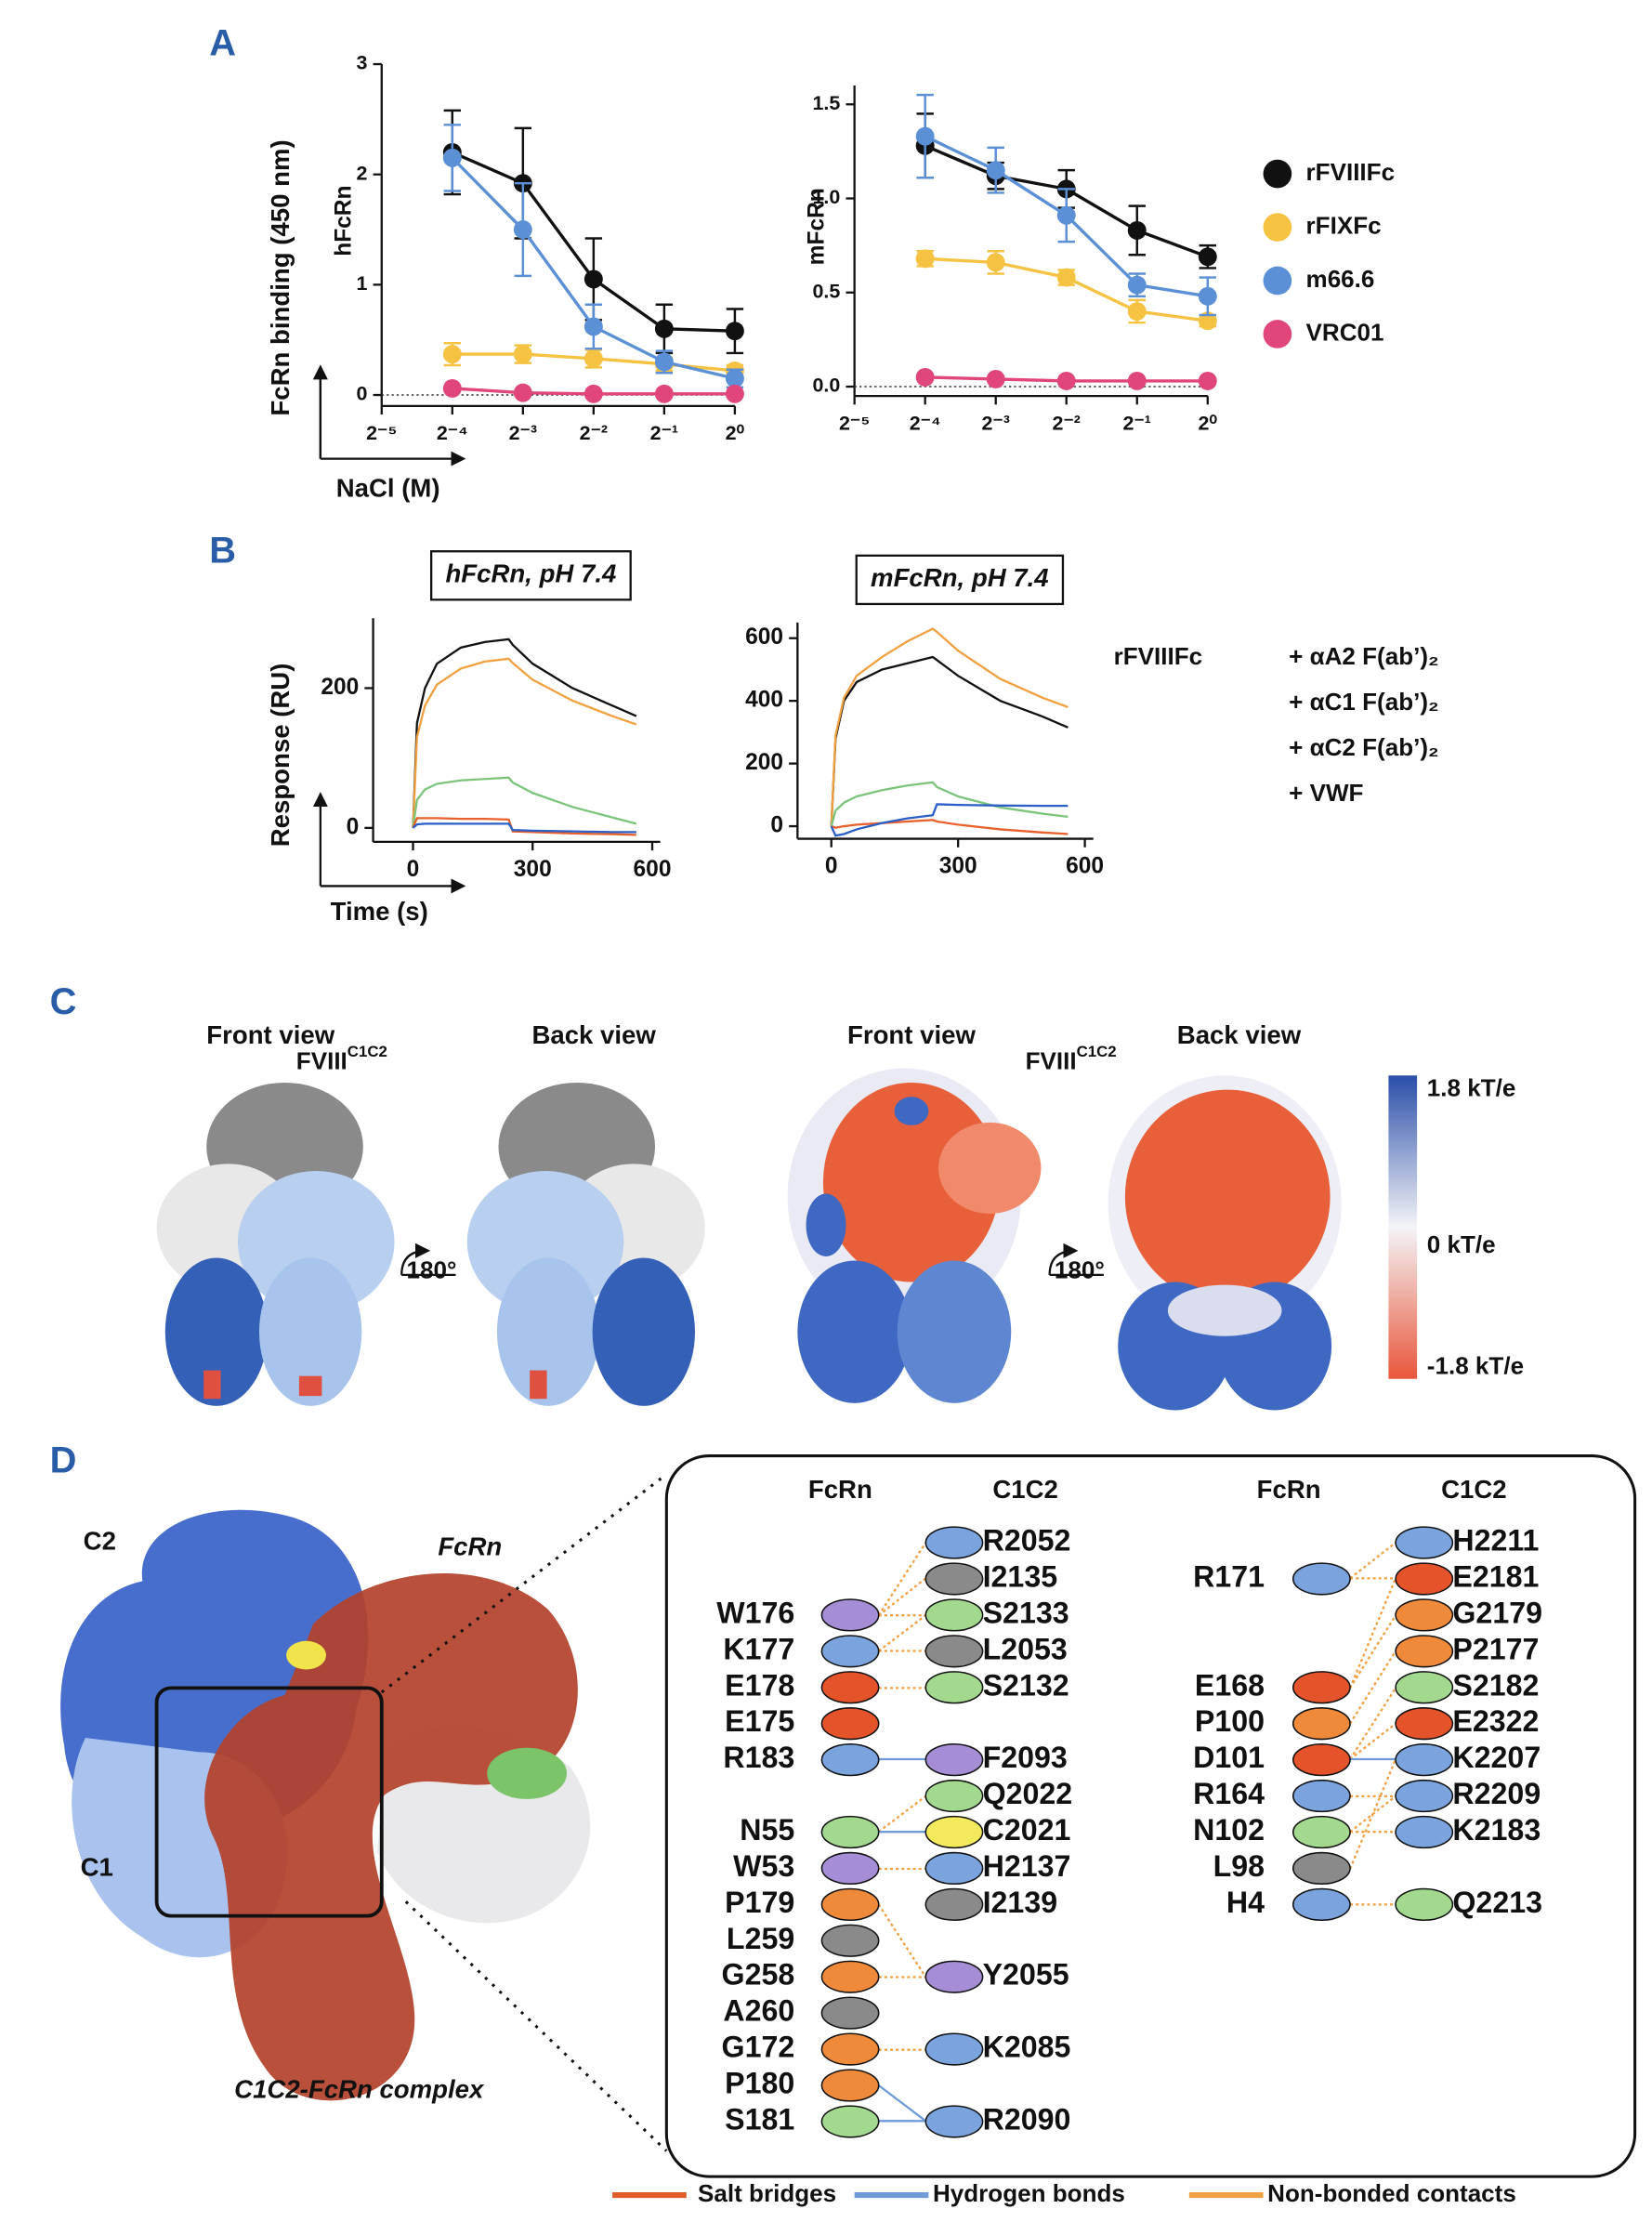 The image size is (1652, 2235). What do you see at coordinates (222, 43) in the screenshot?
I see `panel-label: A` at bounding box center [222, 43].